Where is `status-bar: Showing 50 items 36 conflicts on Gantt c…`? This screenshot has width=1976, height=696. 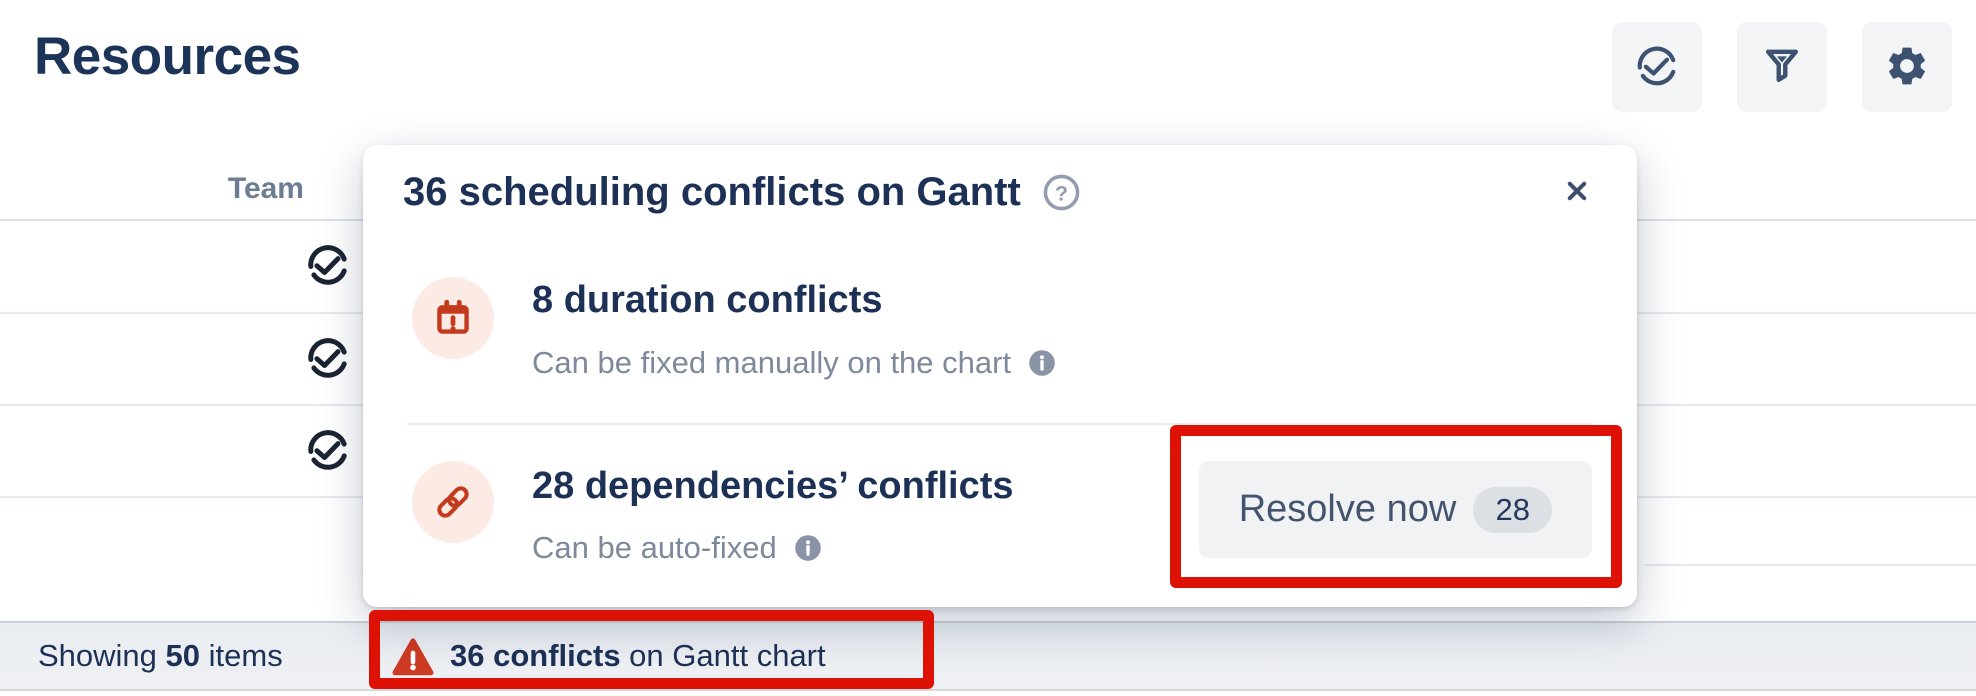
status-bar: Showing 50 items 36 conflicts on Gantt c… is located at coordinates (988, 656).